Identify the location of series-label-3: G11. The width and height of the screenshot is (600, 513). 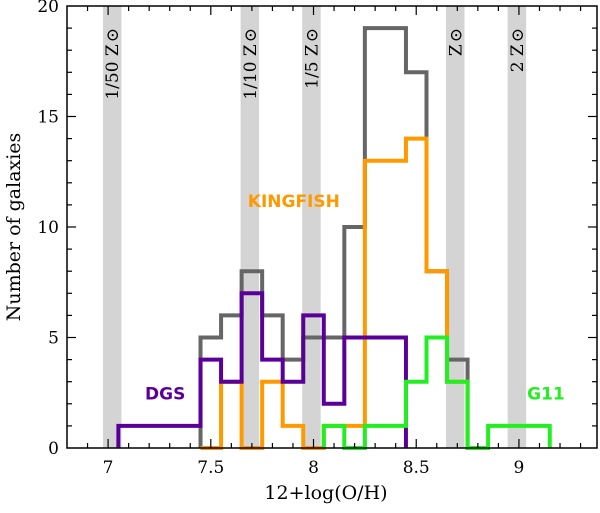
(546, 394).